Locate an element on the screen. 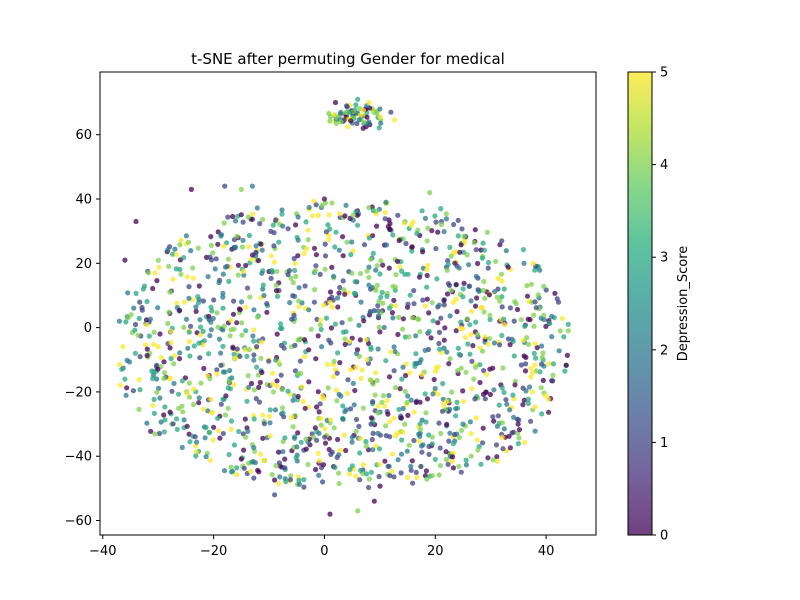 This screenshot has width=800, height=600. colorbar-tick-label: 0 is located at coordinates (664, 536).